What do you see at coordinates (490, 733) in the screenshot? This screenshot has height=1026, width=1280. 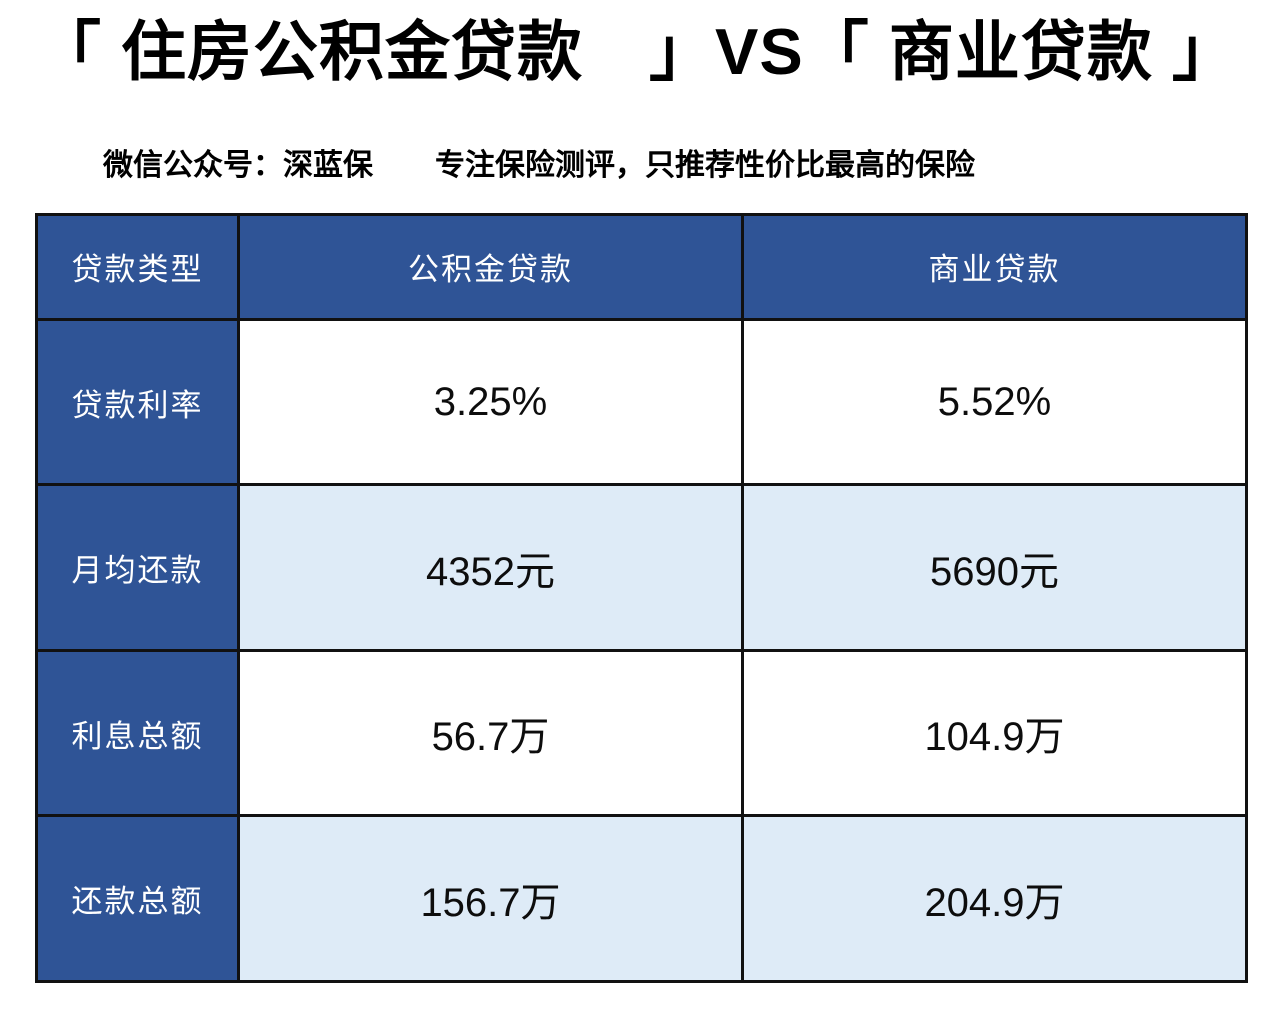 I see `value-fund-total-interest: 56.7万` at bounding box center [490, 733].